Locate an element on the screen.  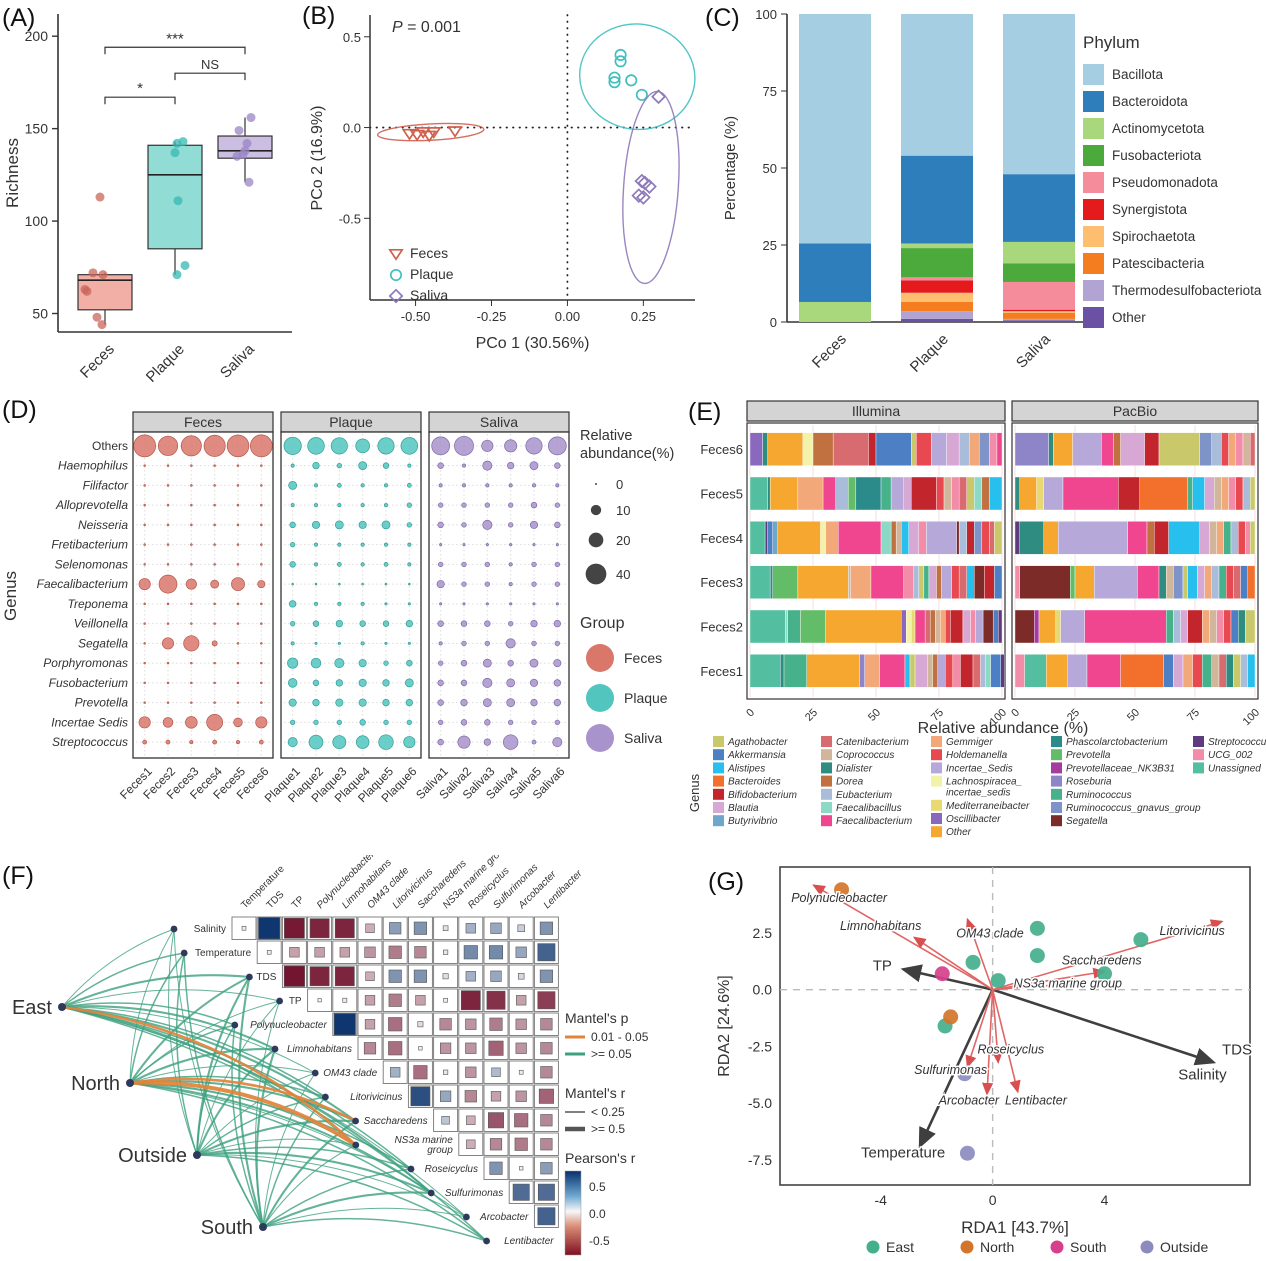
species-arrow is located at coordinates (1039, 984).